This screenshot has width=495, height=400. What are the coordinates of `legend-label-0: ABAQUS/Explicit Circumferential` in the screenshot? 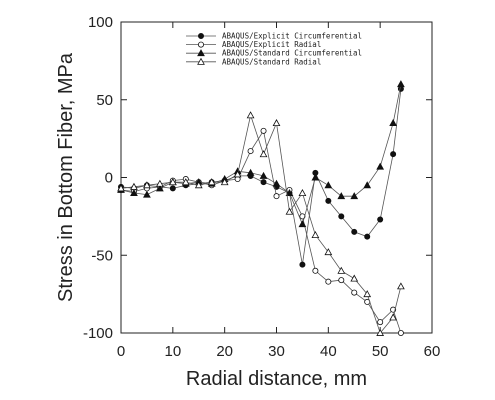 It's located at (292, 36).